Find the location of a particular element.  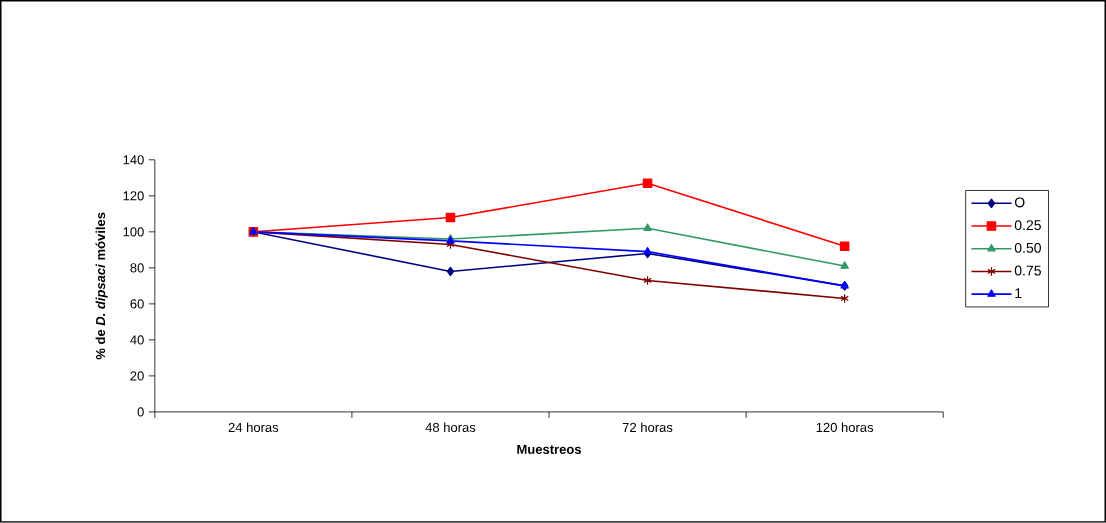

y-axis-title: % de D. dipsaci móviles is located at coordinates (101, 286).